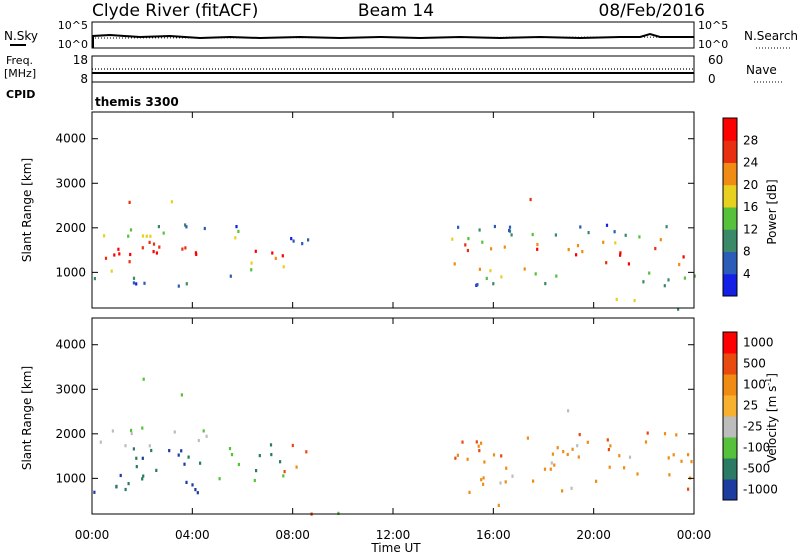 The width and height of the screenshot is (800, 558). Describe the element at coordinates (70, 228) in the screenshot. I see `y-tick-label: 2000` at that location.